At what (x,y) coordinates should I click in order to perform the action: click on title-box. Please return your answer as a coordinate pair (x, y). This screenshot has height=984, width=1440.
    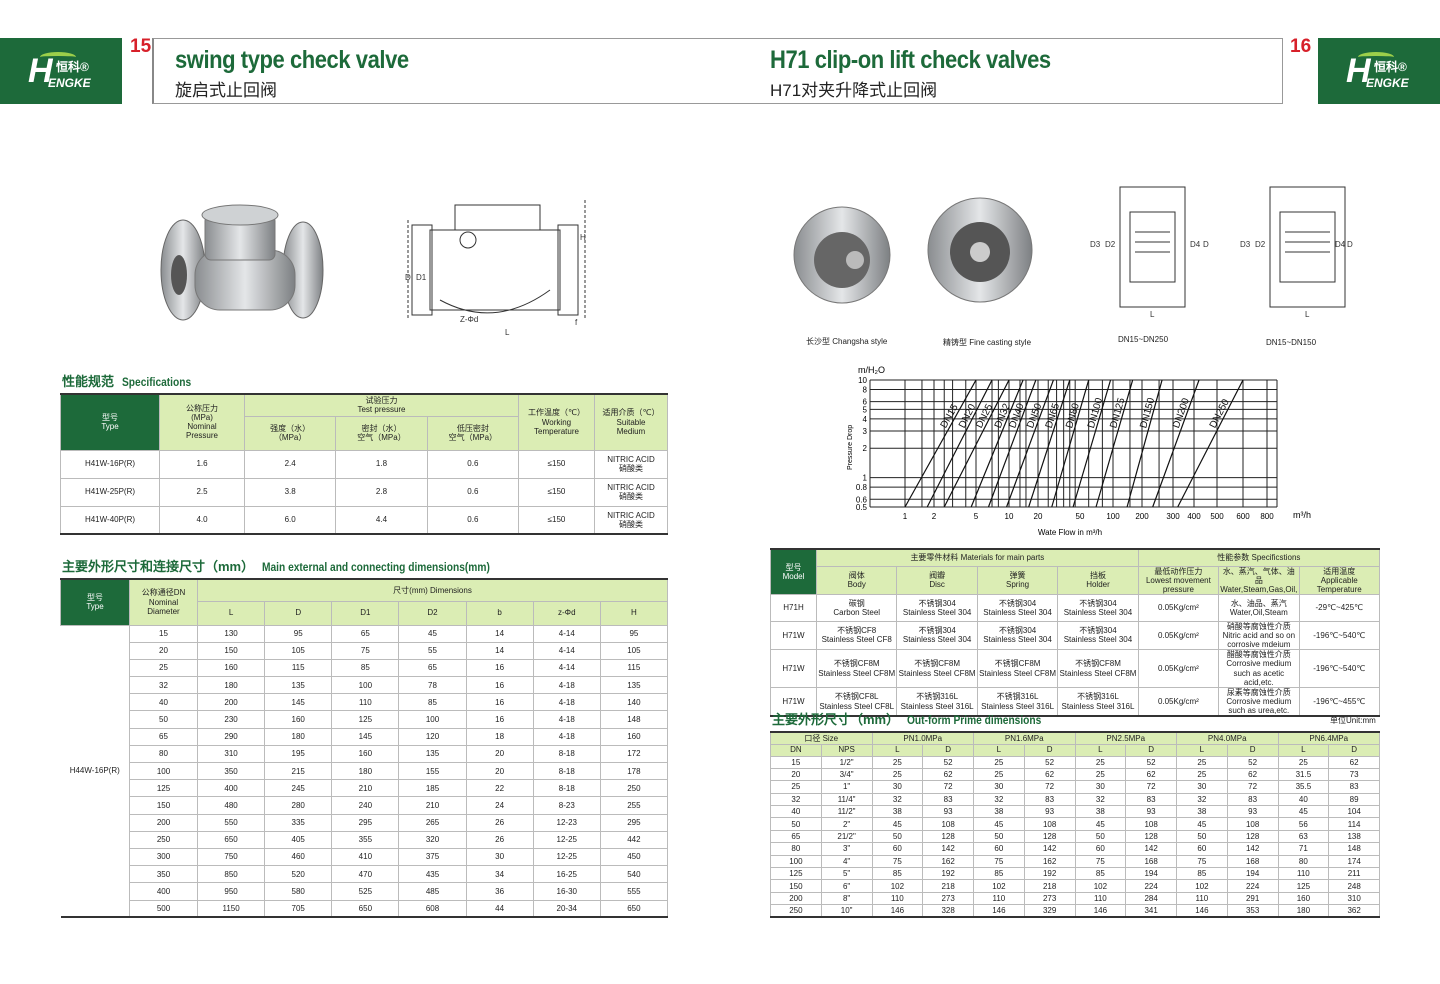
    Looking at the image, I should click on (717, 71).